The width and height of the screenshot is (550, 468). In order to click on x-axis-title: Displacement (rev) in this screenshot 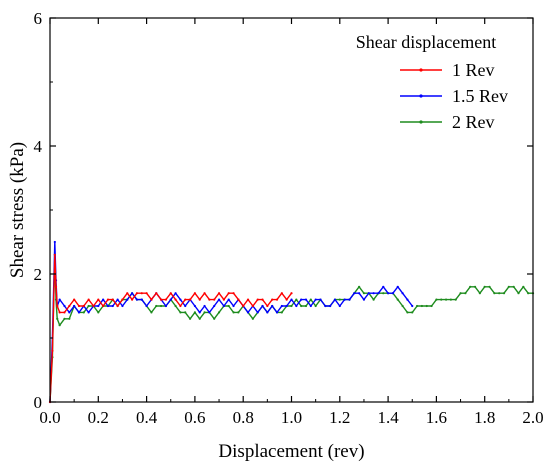, I will do `click(291, 451)`.